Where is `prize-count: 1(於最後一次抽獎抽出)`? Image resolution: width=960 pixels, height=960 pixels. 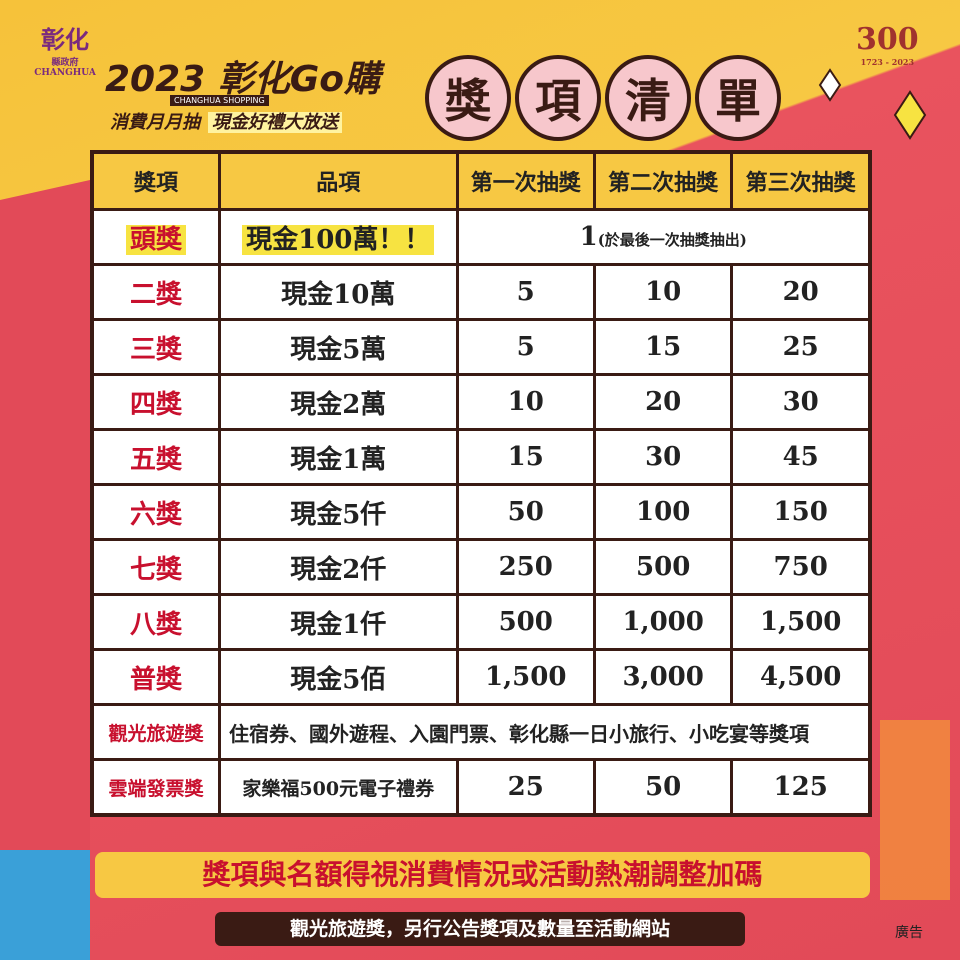 prize-count: 1(於最後一次抽獎抽出) is located at coordinates (663, 237).